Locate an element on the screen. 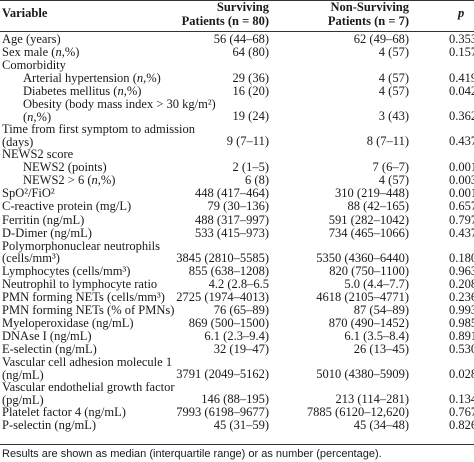 The width and height of the screenshot is (474, 462). surviving-value: 7993 (6198–9677) is located at coordinates (222, 411).